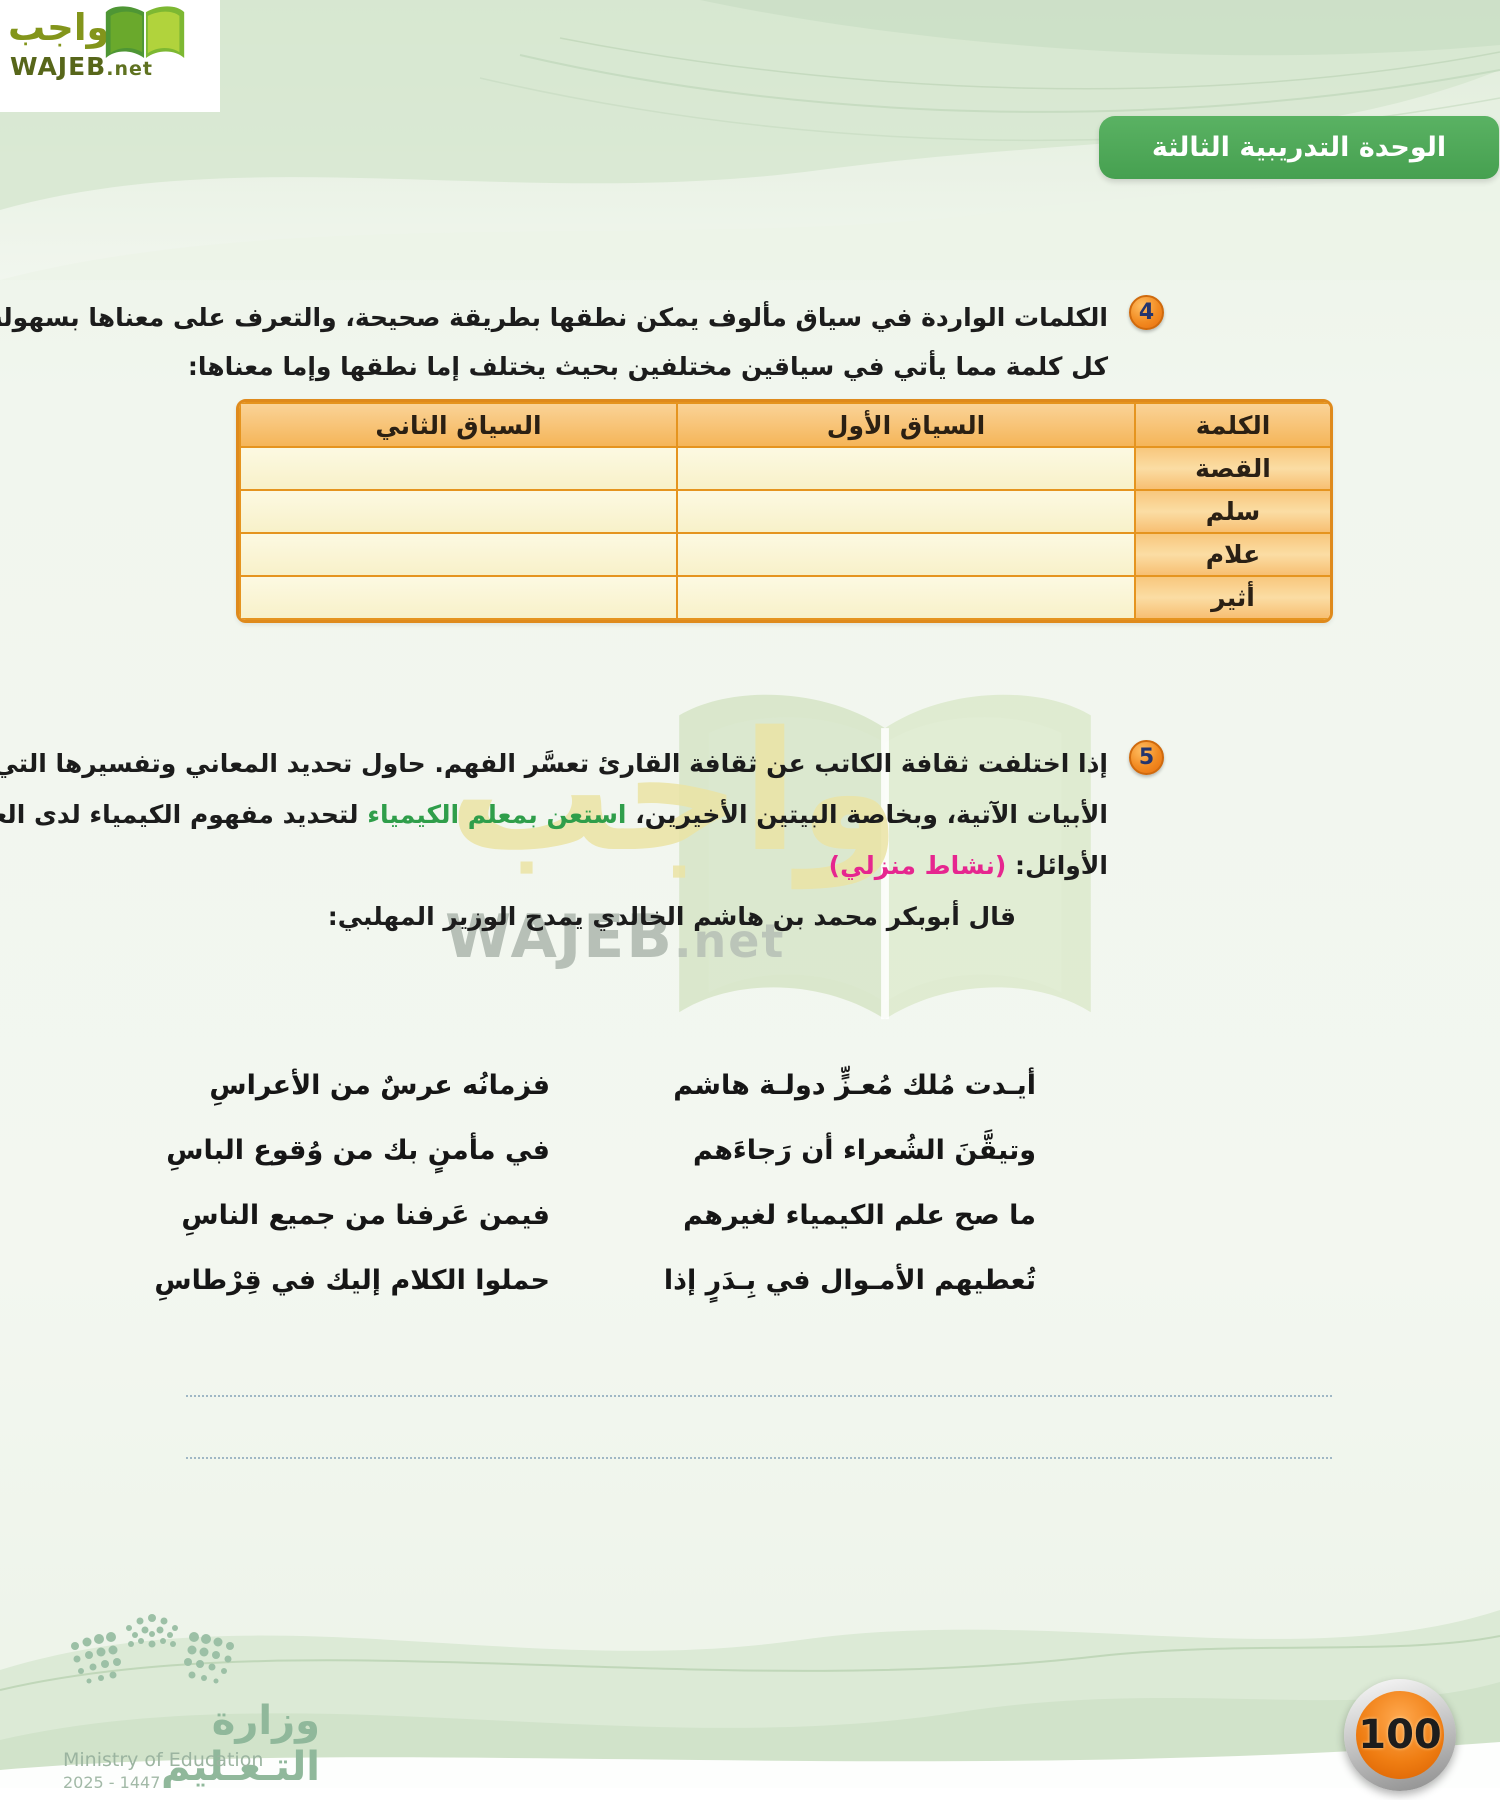 The height and width of the screenshot is (1800, 1500). I want to click on table-row: سلم, so click(784, 511).